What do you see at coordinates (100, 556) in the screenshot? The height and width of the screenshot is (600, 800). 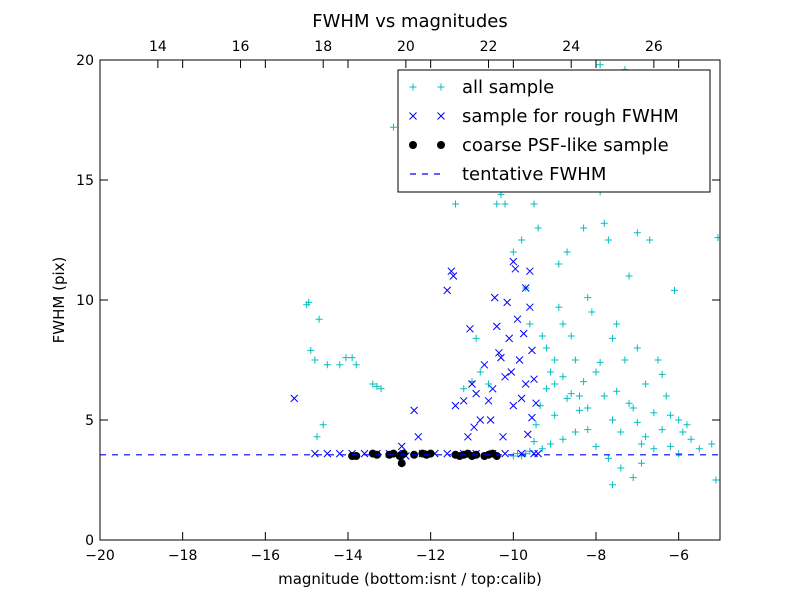 I see `x-tick-label: −20` at bounding box center [100, 556].